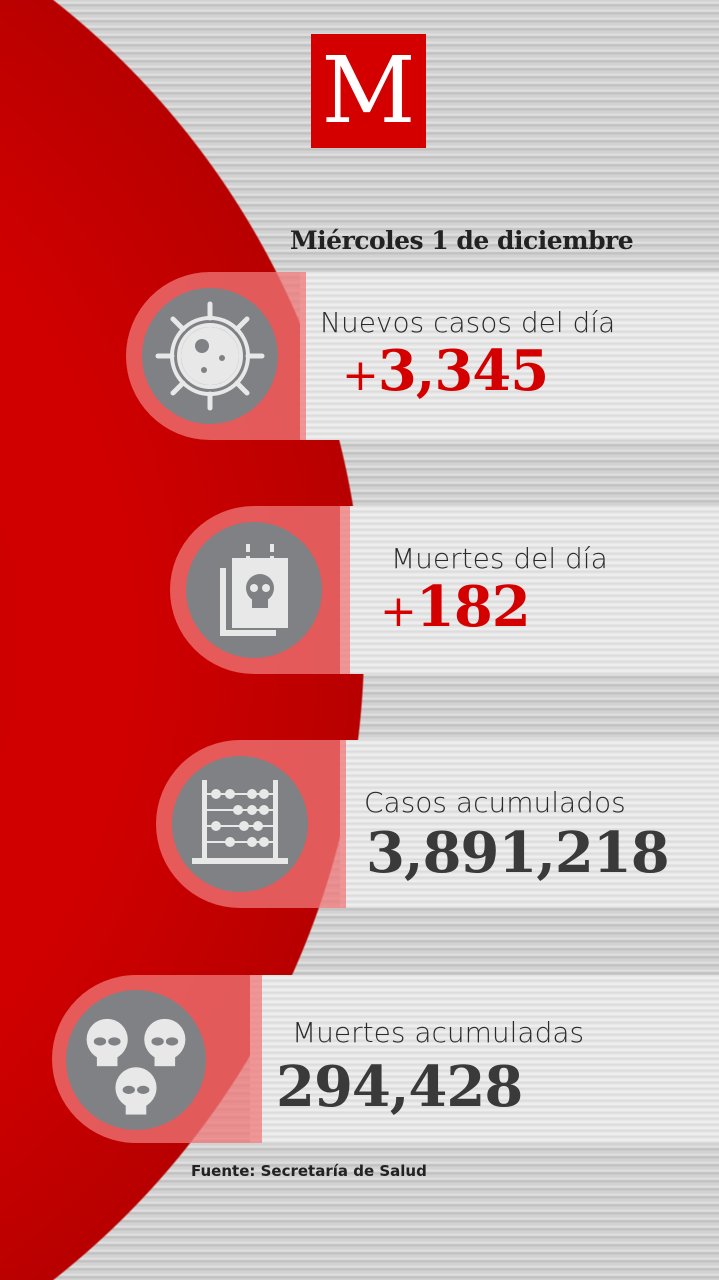 The width and height of the screenshot is (719, 1280). What do you see at coordinates (438, 1032) in the screenshot?
I see `stat-label-cumulative-deaths: Muertes acumuladas` at bounding box center [438, 1032].